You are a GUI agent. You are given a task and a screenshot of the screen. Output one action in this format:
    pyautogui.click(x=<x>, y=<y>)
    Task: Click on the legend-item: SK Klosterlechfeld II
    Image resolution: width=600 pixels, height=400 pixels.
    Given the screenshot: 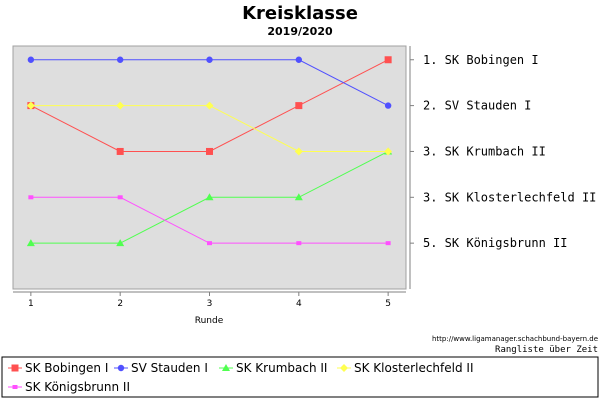 What is the action you would take?
    pyautogui.click(x=405, y=368)
    